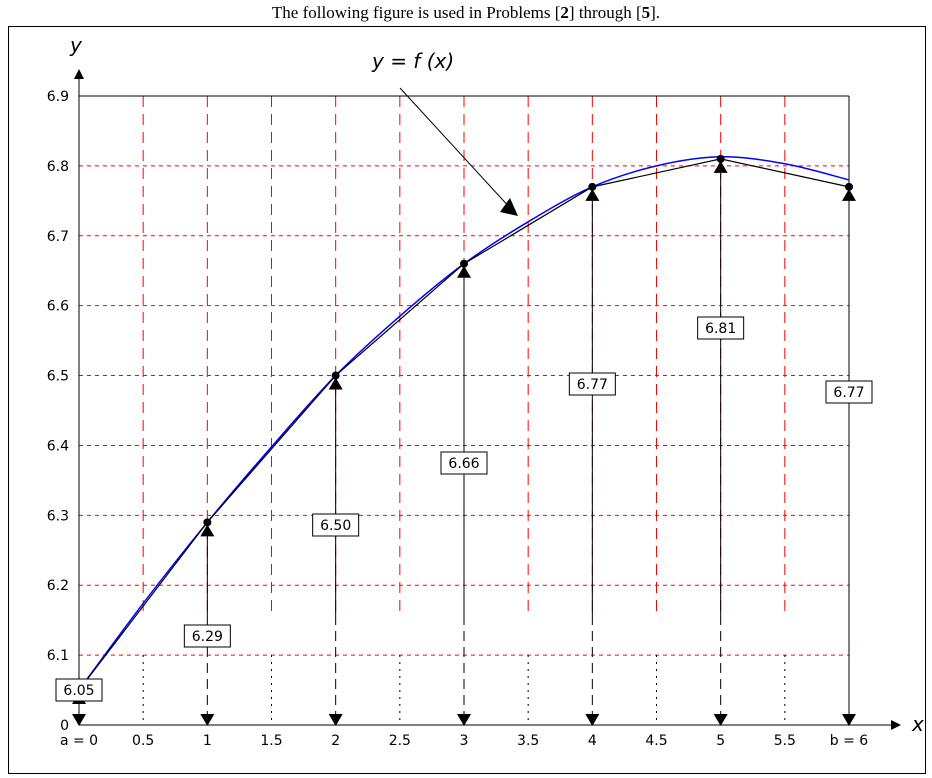 The height and width of the screenshot is (778, 932). Describe the element at coordinates (456, 149) in the screenshot. I see `annotation-pointer` at that location.